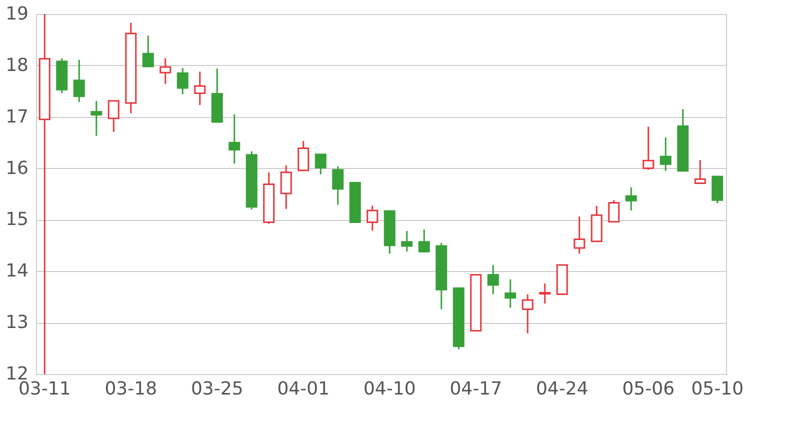  What do you see at coordinates (17, 168) in the screenshot?
I see `y-tick-label: 16` at bounding box center [17, 168].